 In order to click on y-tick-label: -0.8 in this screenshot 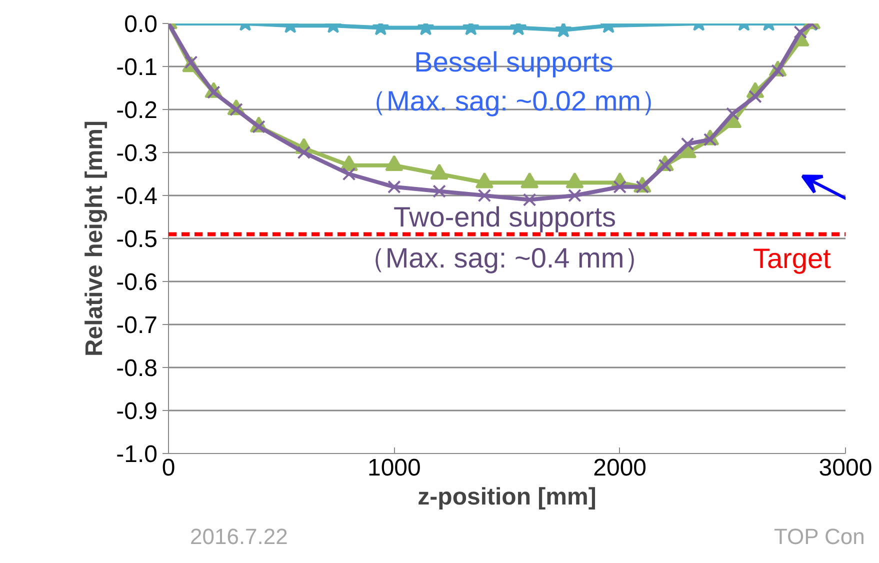, I will do `click(137, 368)`.